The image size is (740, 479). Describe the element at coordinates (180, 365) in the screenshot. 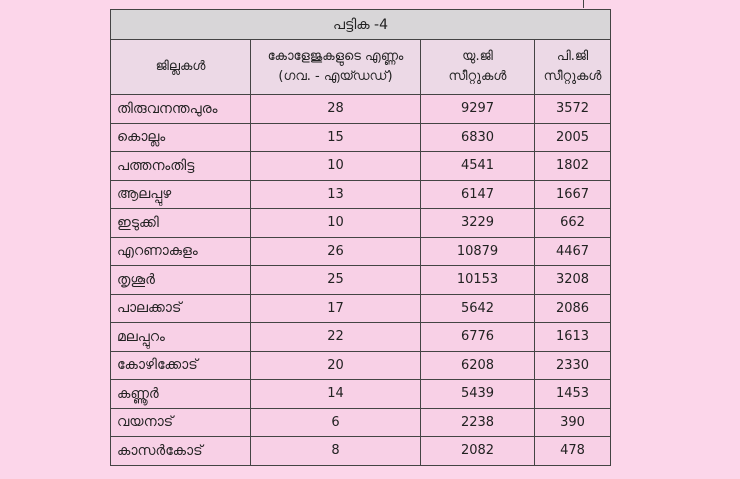

I see `district-cell: കോഴിക്കോട്` at that location.